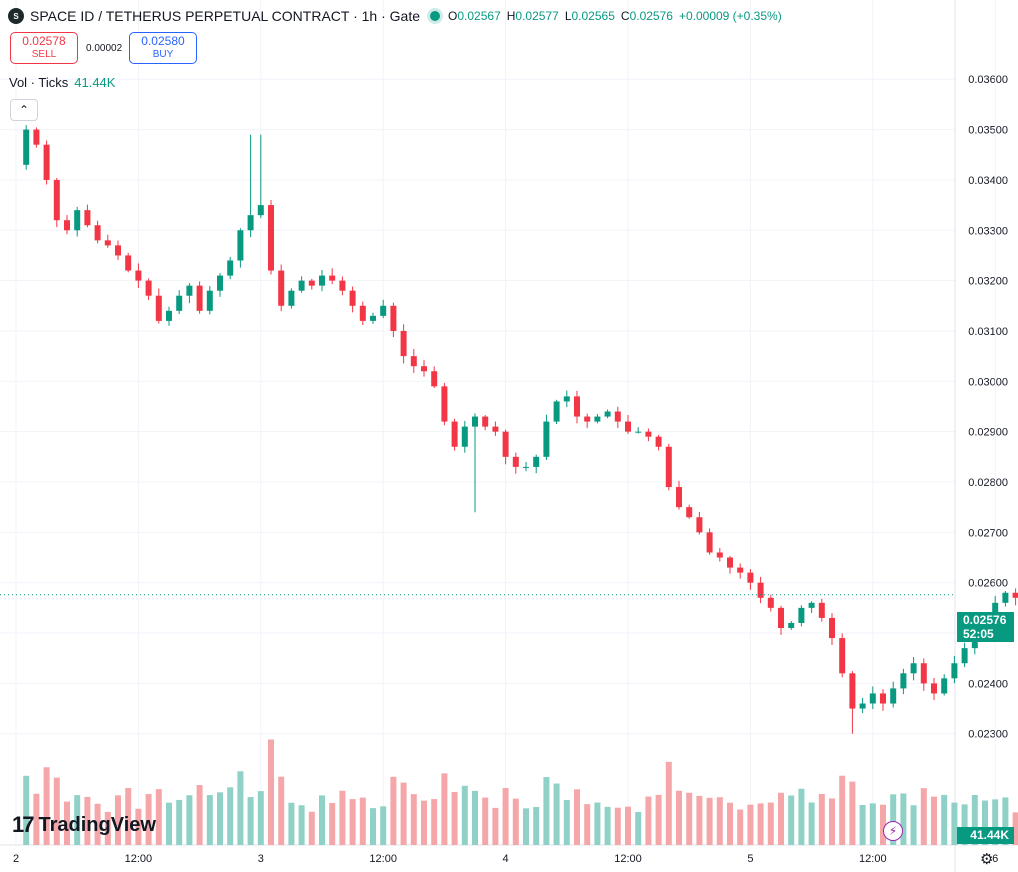 The image size is (1018, 872). I want to click on exchange-logo: S, so click(16, 16).